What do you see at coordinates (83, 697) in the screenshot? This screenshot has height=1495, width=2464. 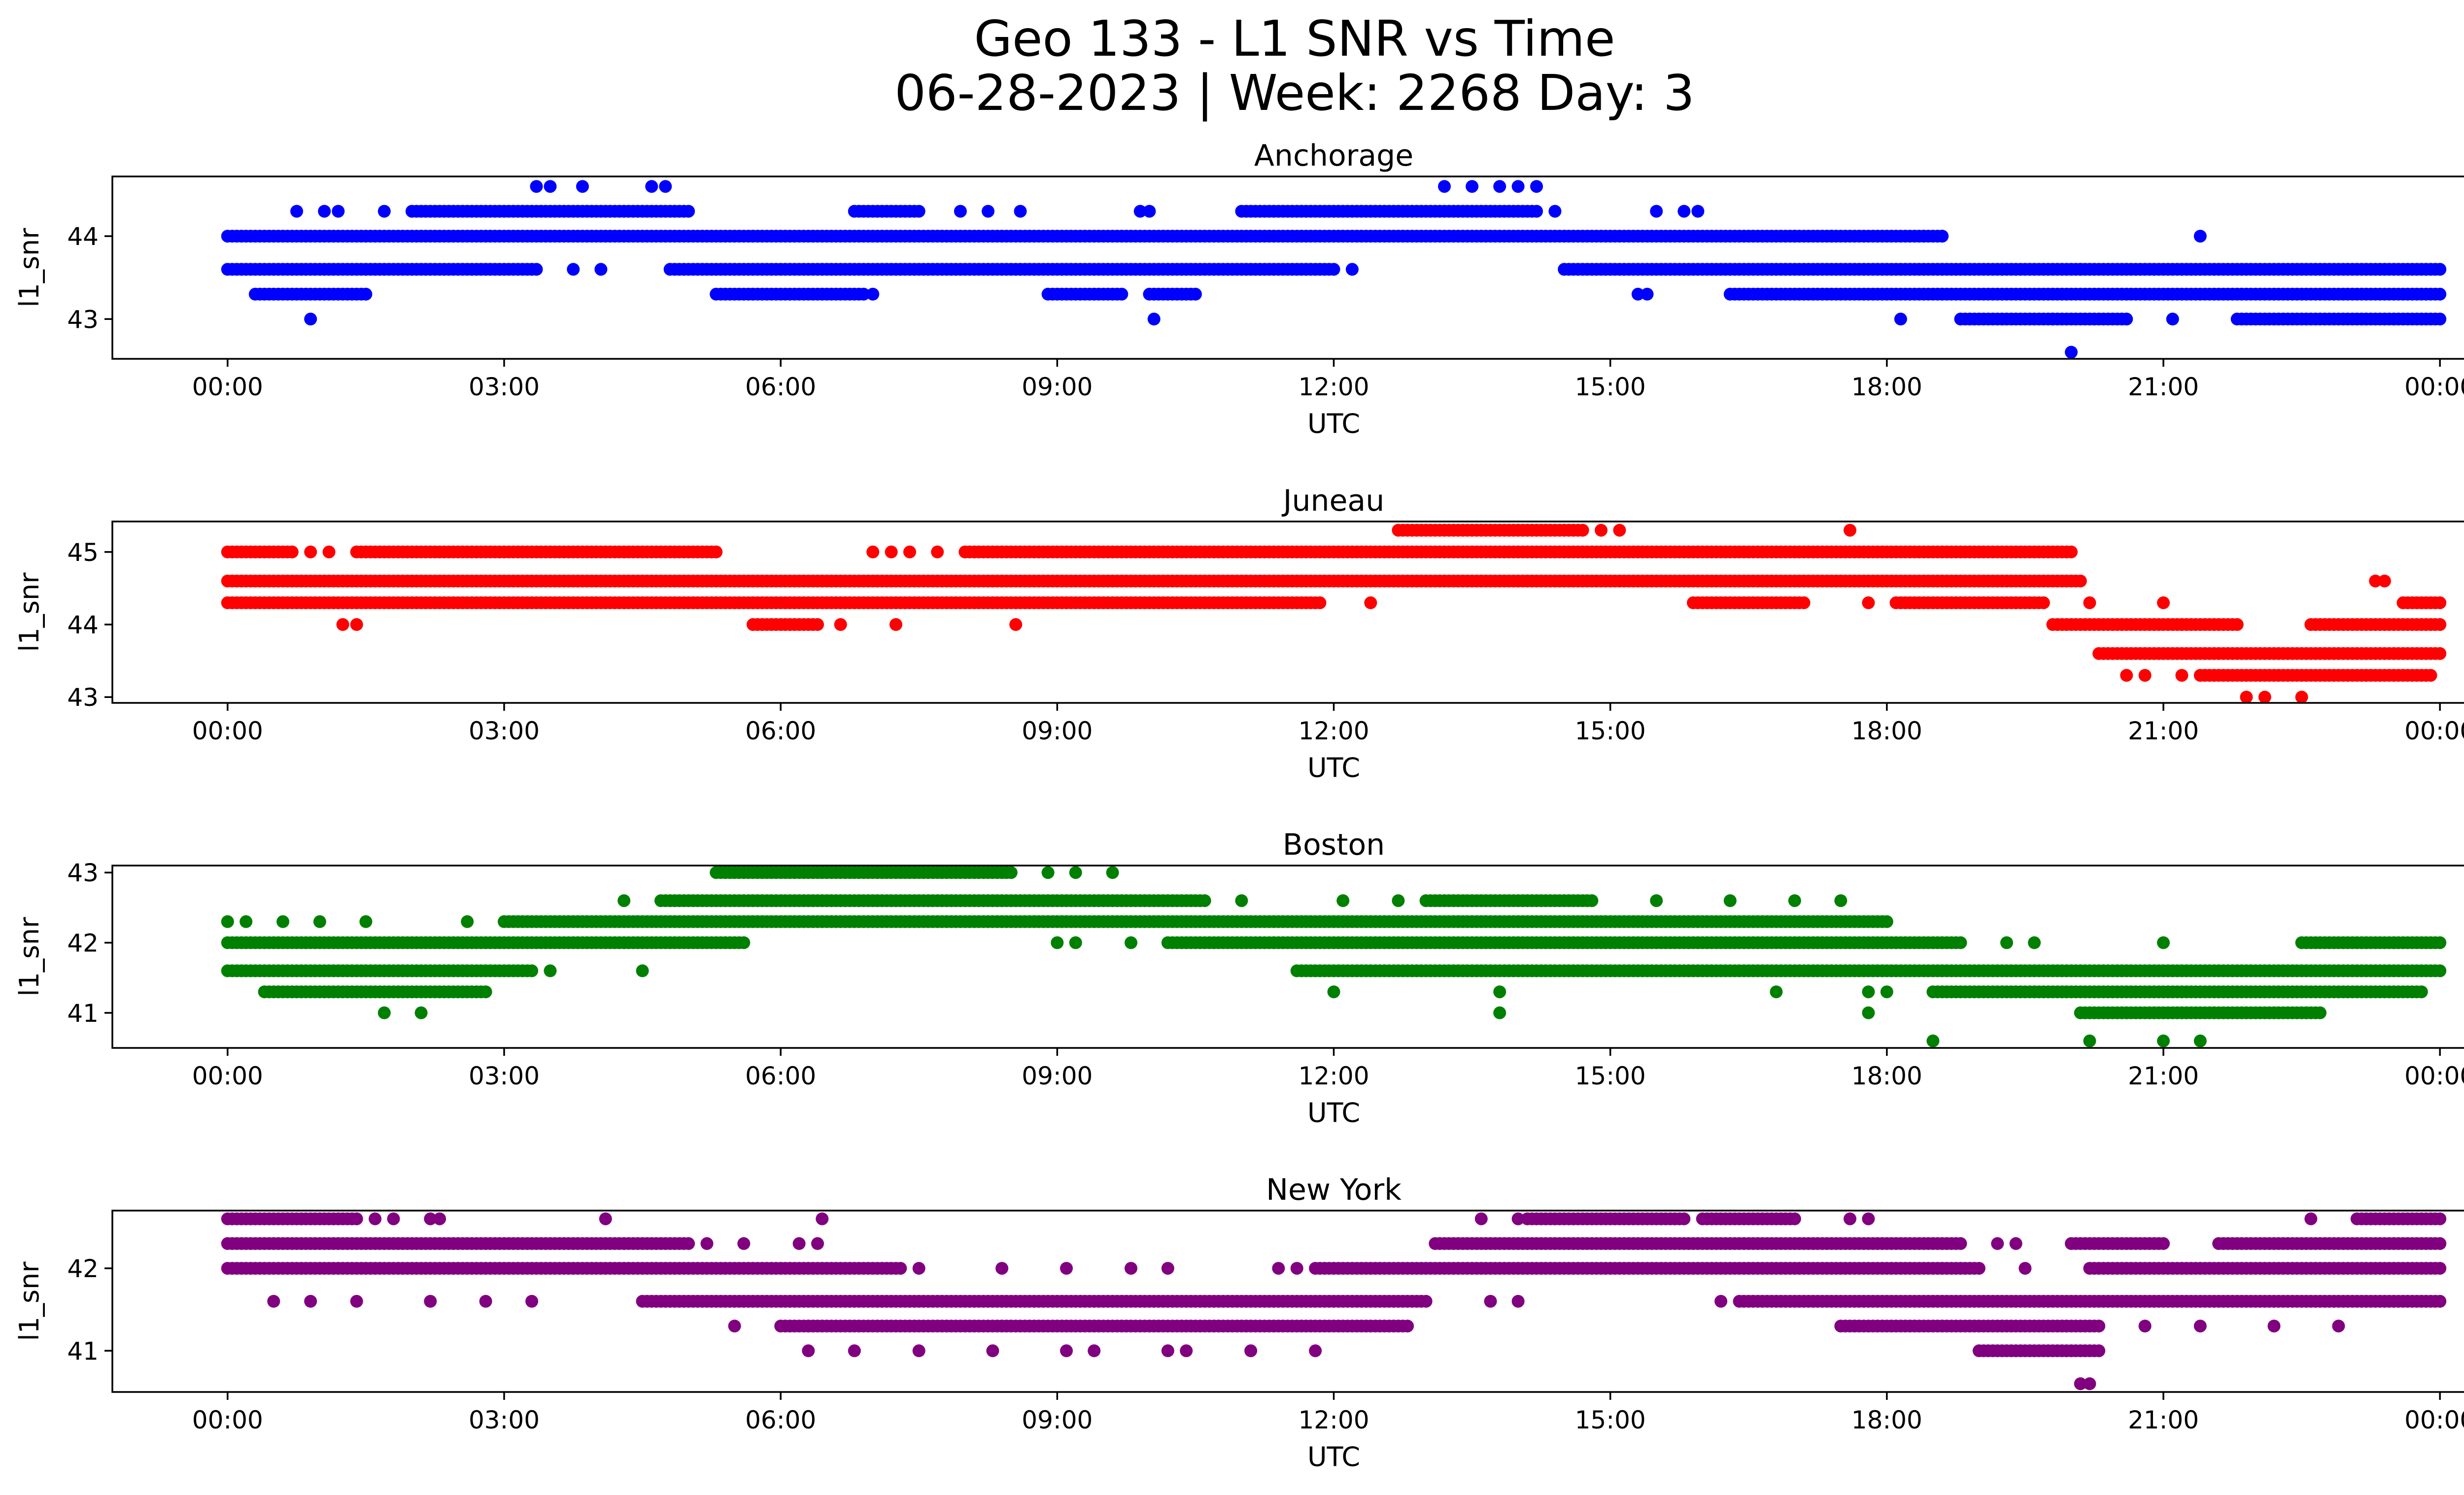 I see `y-tick-label: 43` at bounding box center [83, 697].